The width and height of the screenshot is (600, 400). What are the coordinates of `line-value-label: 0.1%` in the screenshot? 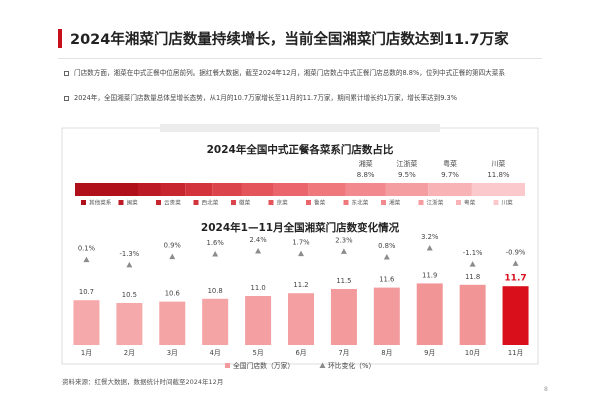 It's located at (87, 249).